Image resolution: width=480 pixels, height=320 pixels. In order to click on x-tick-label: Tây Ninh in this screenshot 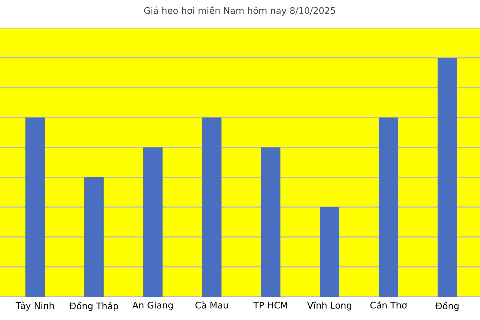, I will do `click(35, 306)`.